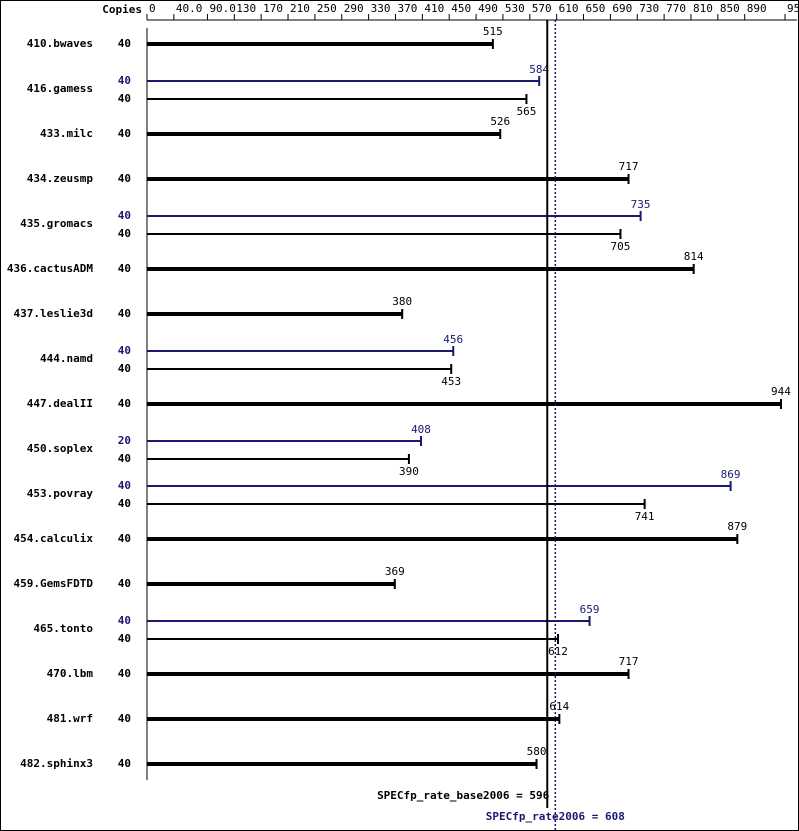 The height and width of the screenshot is (831, 799). What do you see at coordinates (463, 795) in the screenshot?
I see `reference-label: SPECfp_rate_base2006 = 596` at bounding box center [463, 795].